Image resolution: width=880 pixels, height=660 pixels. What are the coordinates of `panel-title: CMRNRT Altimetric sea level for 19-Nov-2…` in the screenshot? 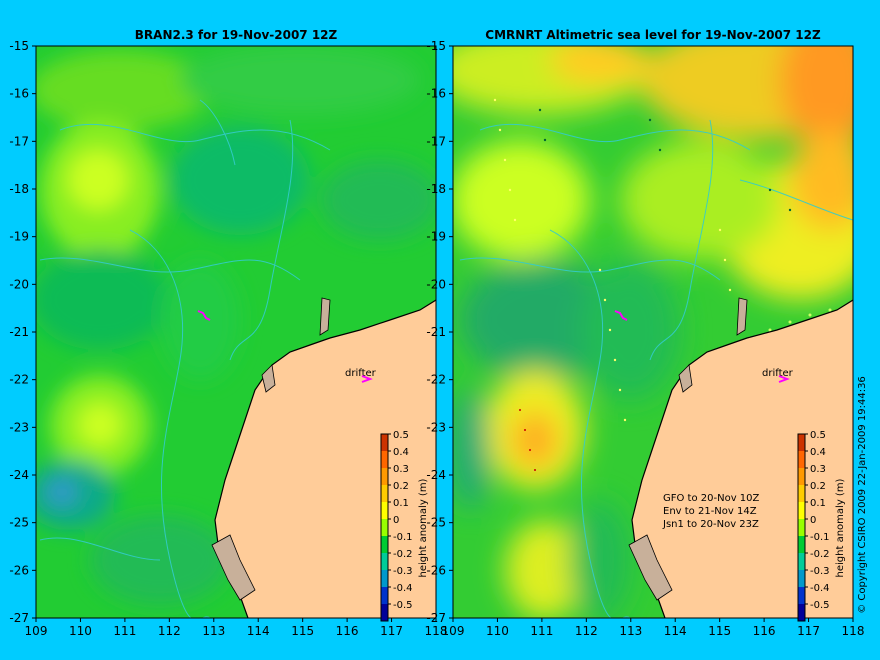 It's located at (653, 35).